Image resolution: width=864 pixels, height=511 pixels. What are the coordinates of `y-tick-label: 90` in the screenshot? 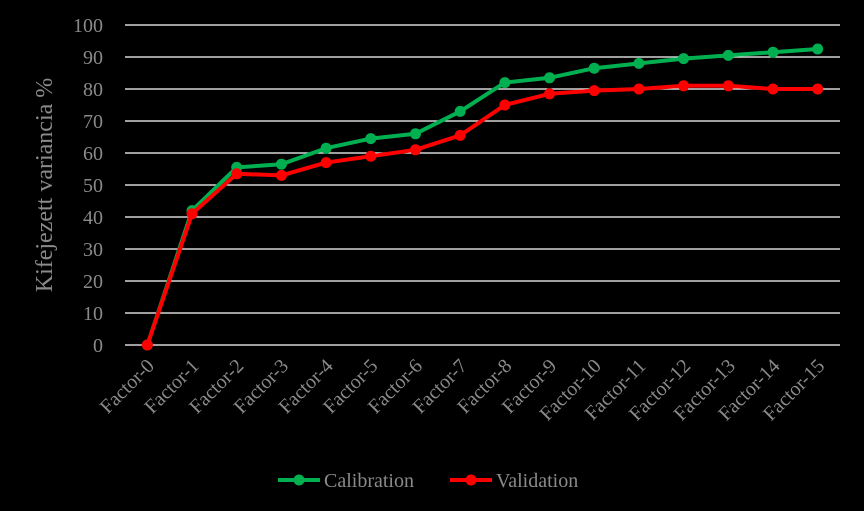 It's located at (93, 58).